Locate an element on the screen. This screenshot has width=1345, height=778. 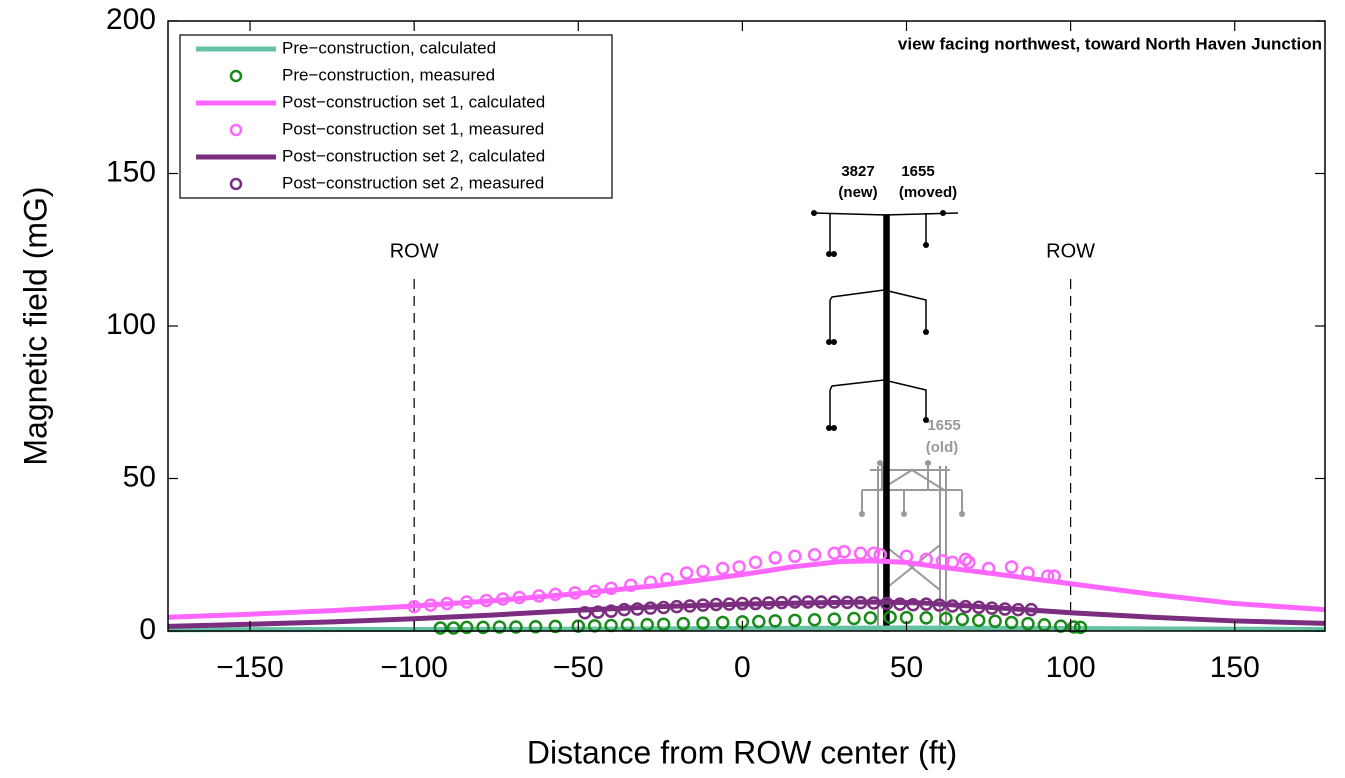
legend-label: Post−construction set 1, measured is located at coordinates (413, 128).